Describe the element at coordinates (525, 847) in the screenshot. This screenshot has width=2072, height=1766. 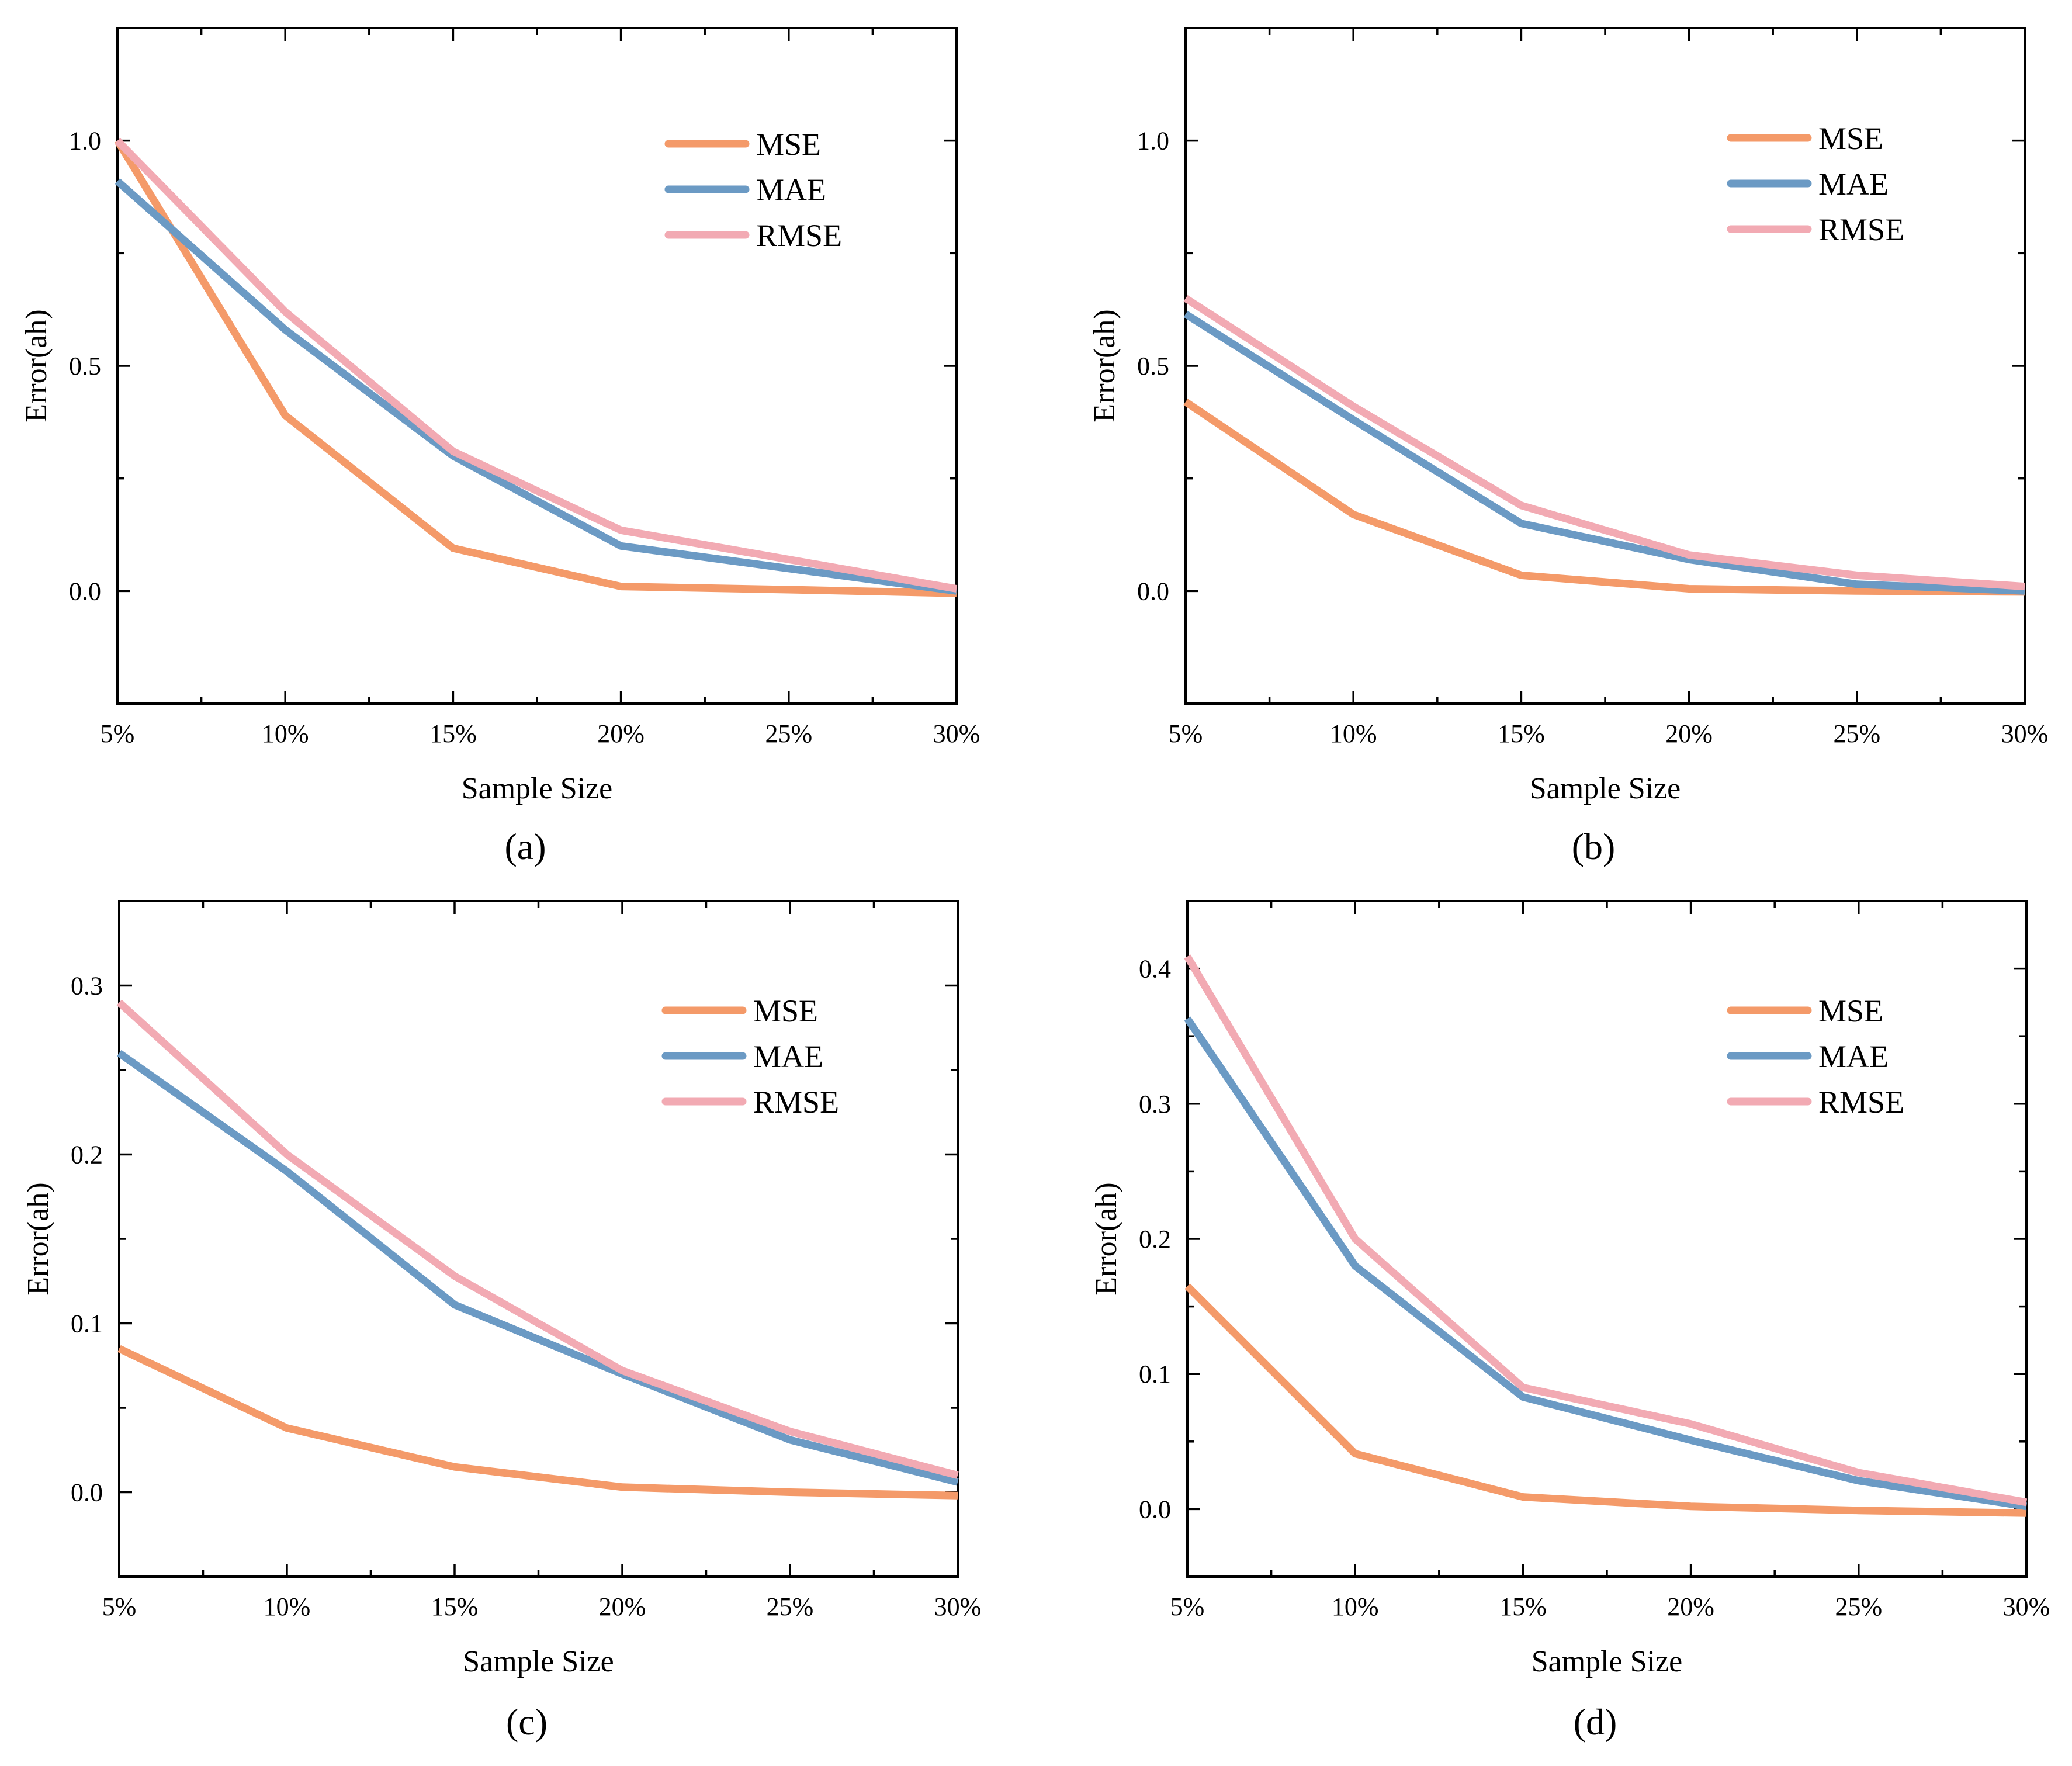
I see `panel-label: (a)` at that location.